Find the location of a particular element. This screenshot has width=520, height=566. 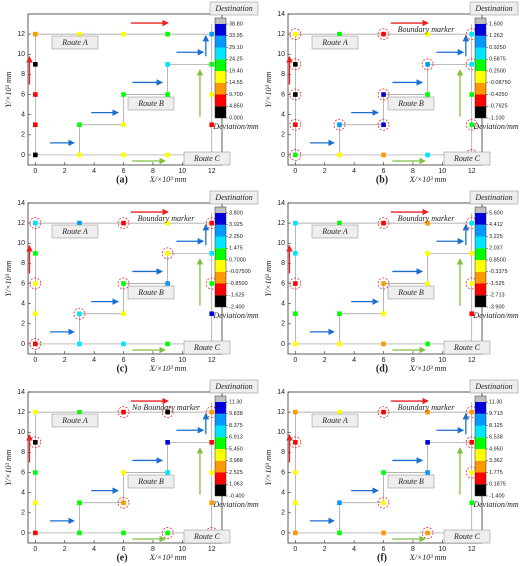

x-tick-label: 4 is located at coordinates (354, 360).